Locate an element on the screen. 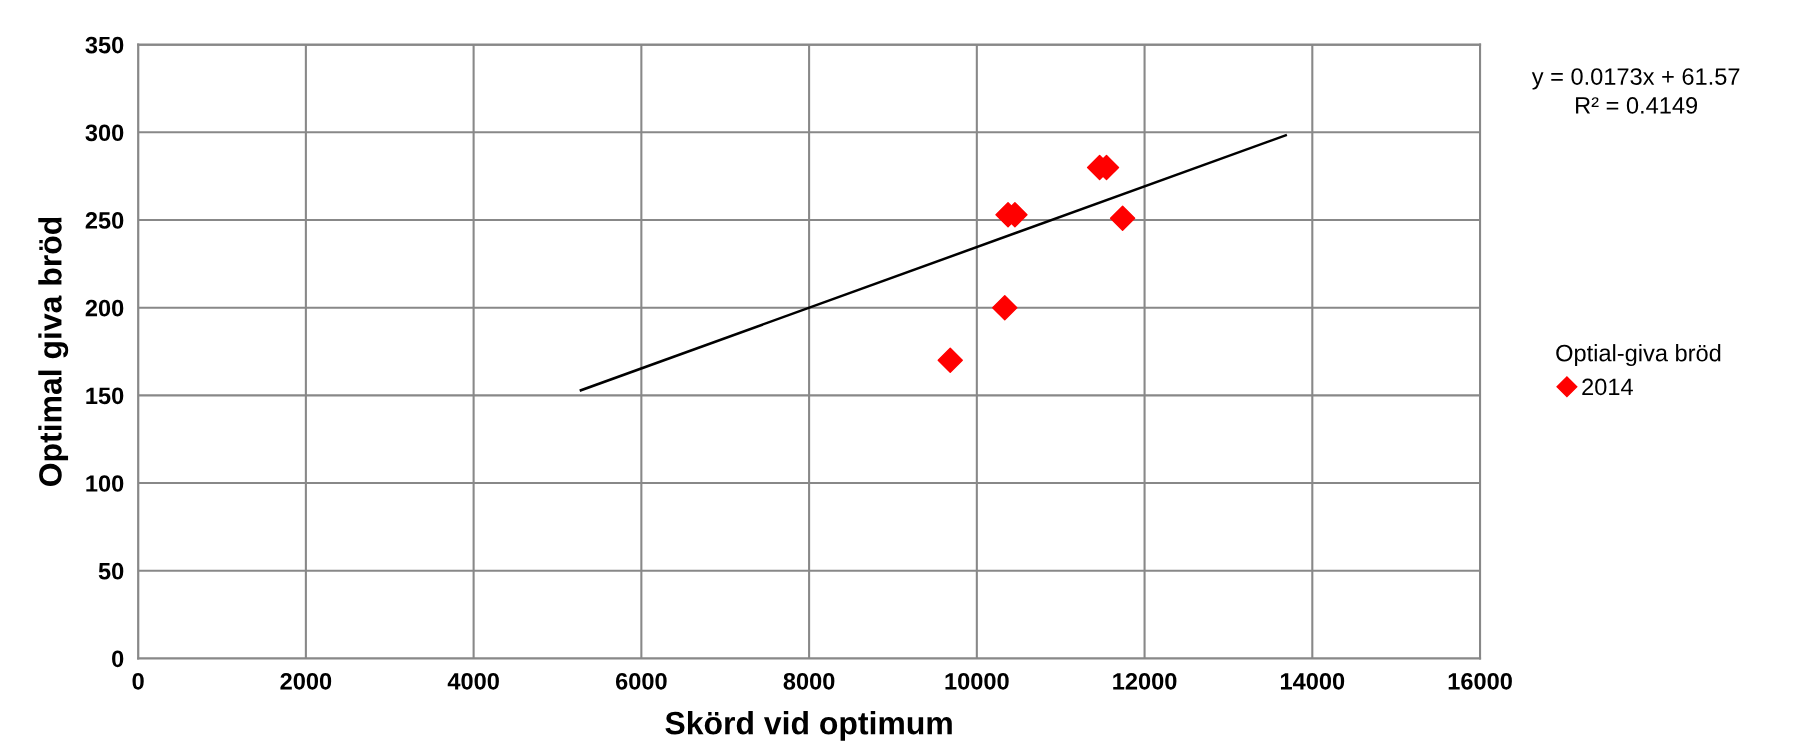  legend-title: Optial-giva bröd is located at coordinates (1638, 355).